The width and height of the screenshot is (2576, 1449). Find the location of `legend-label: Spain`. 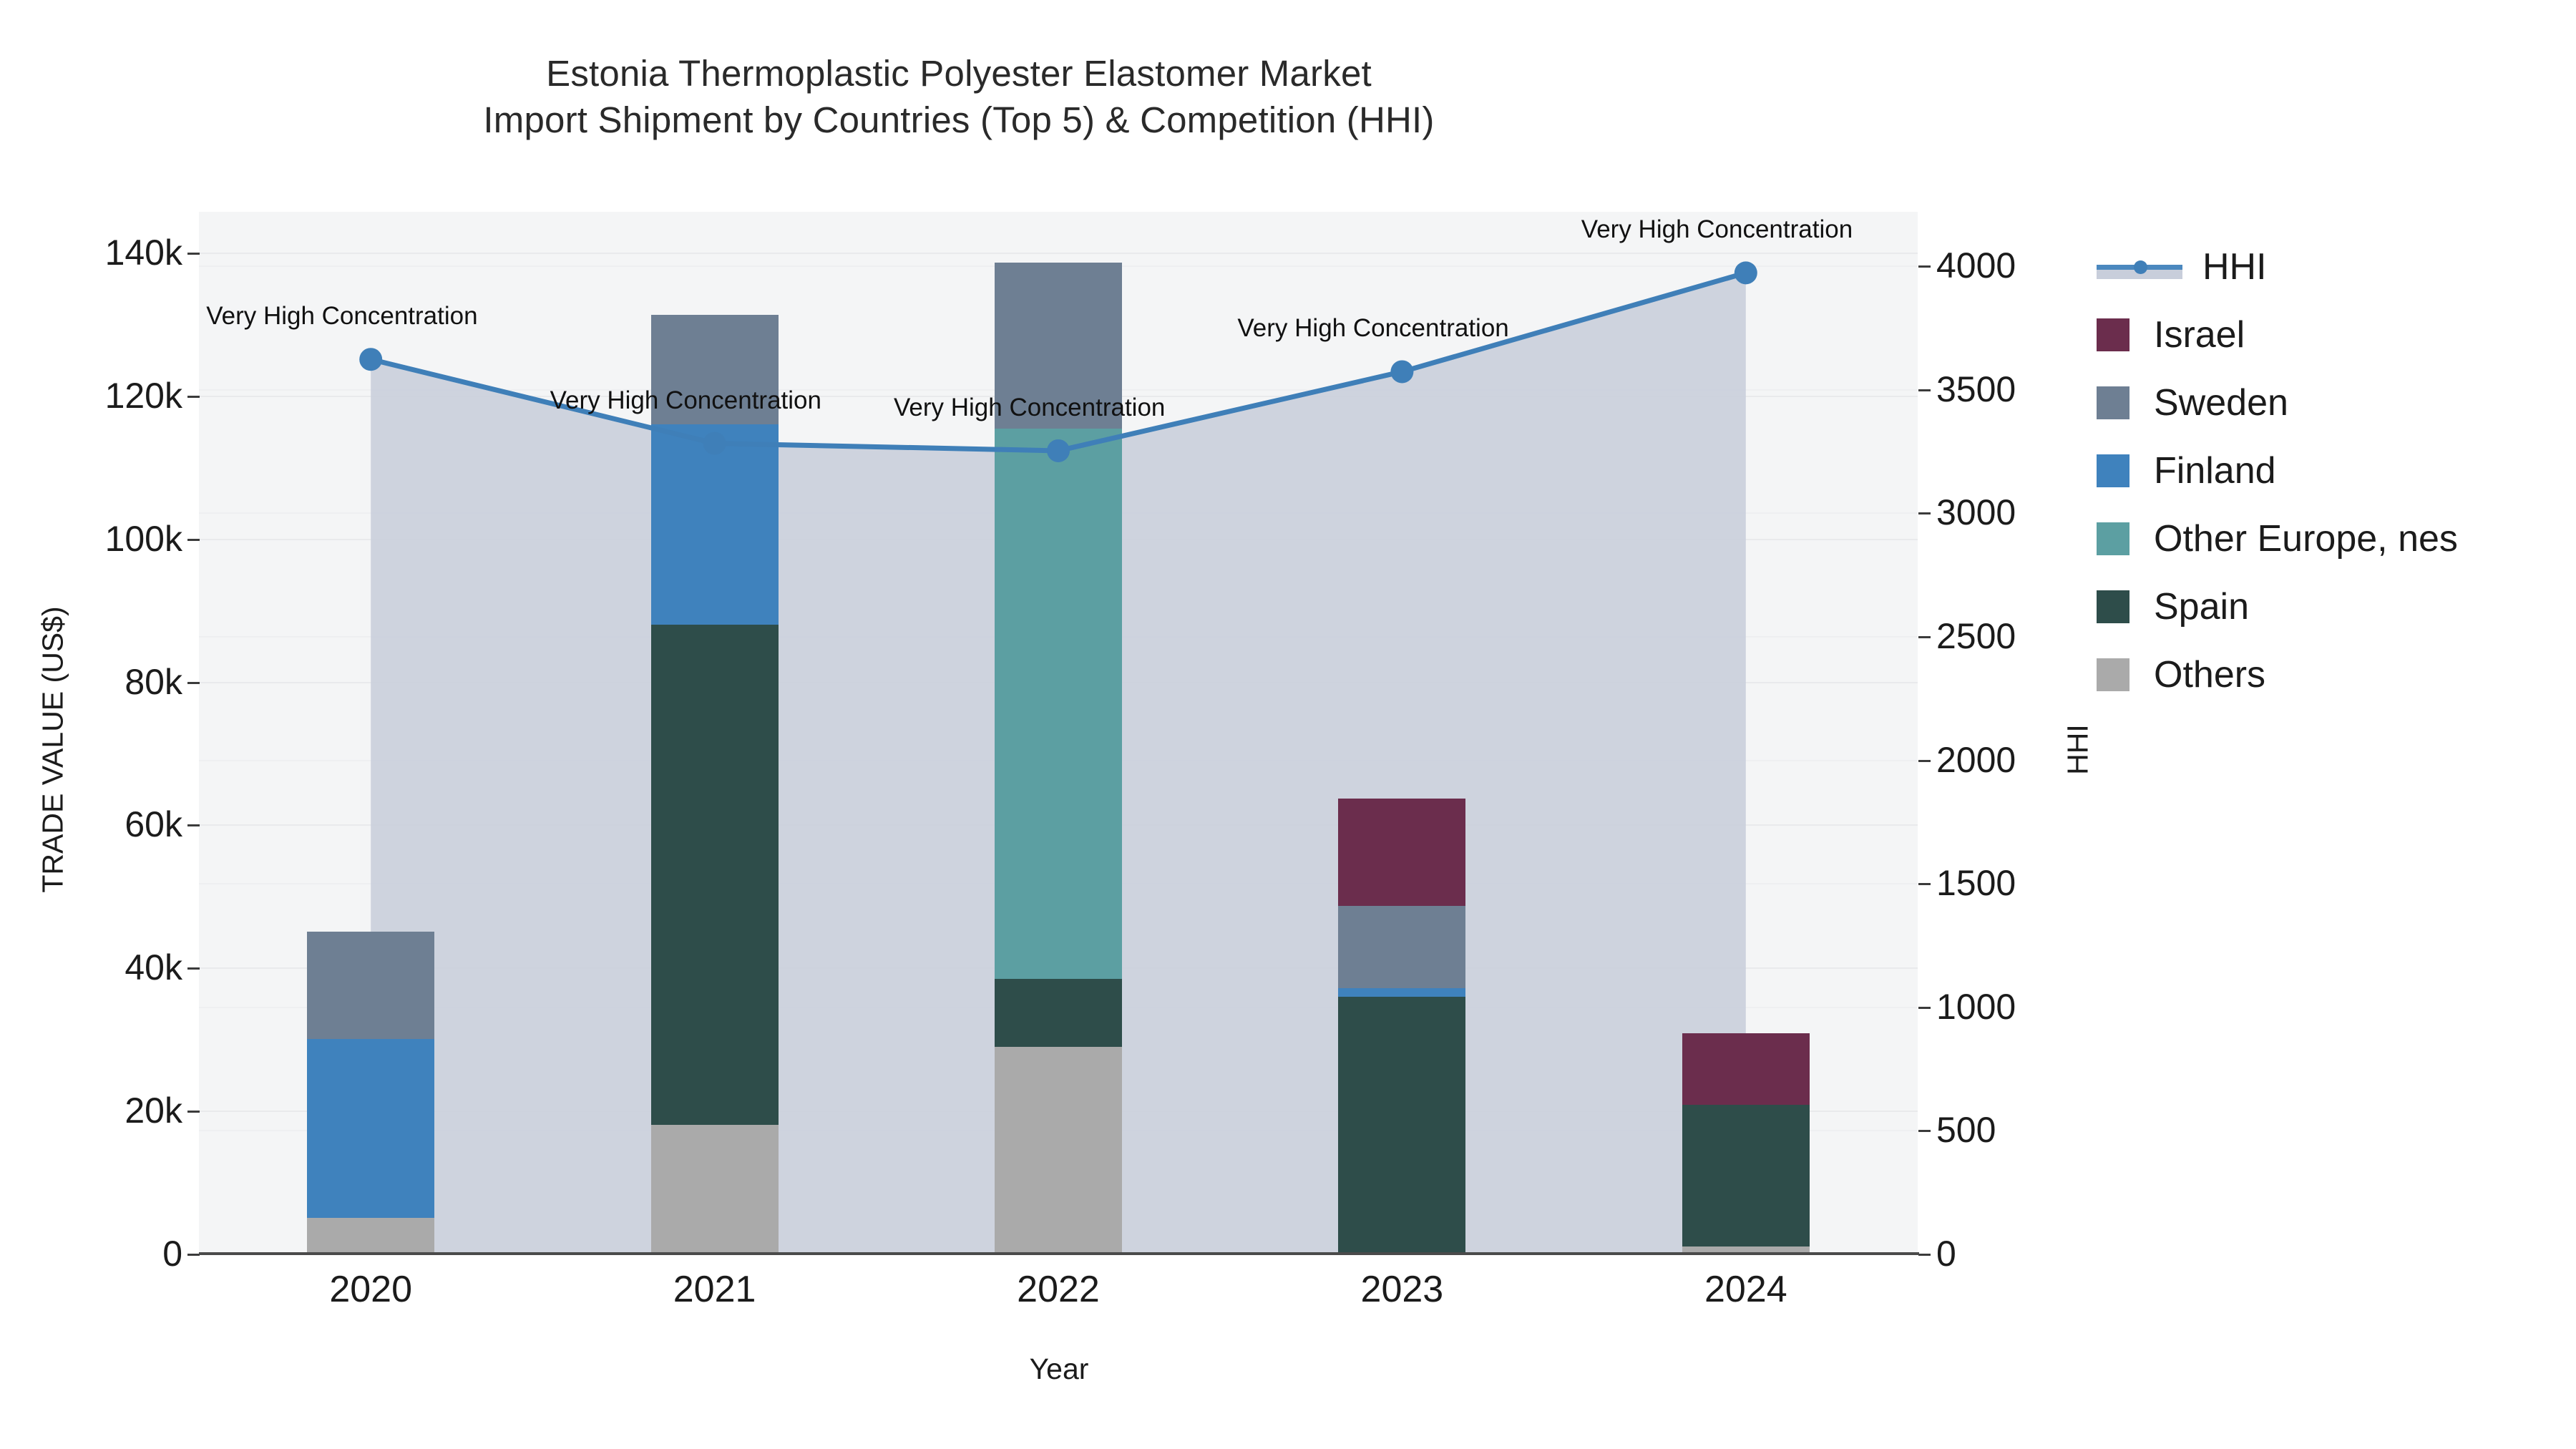

legend-label: Spain is located at coordinates (2201, 606).